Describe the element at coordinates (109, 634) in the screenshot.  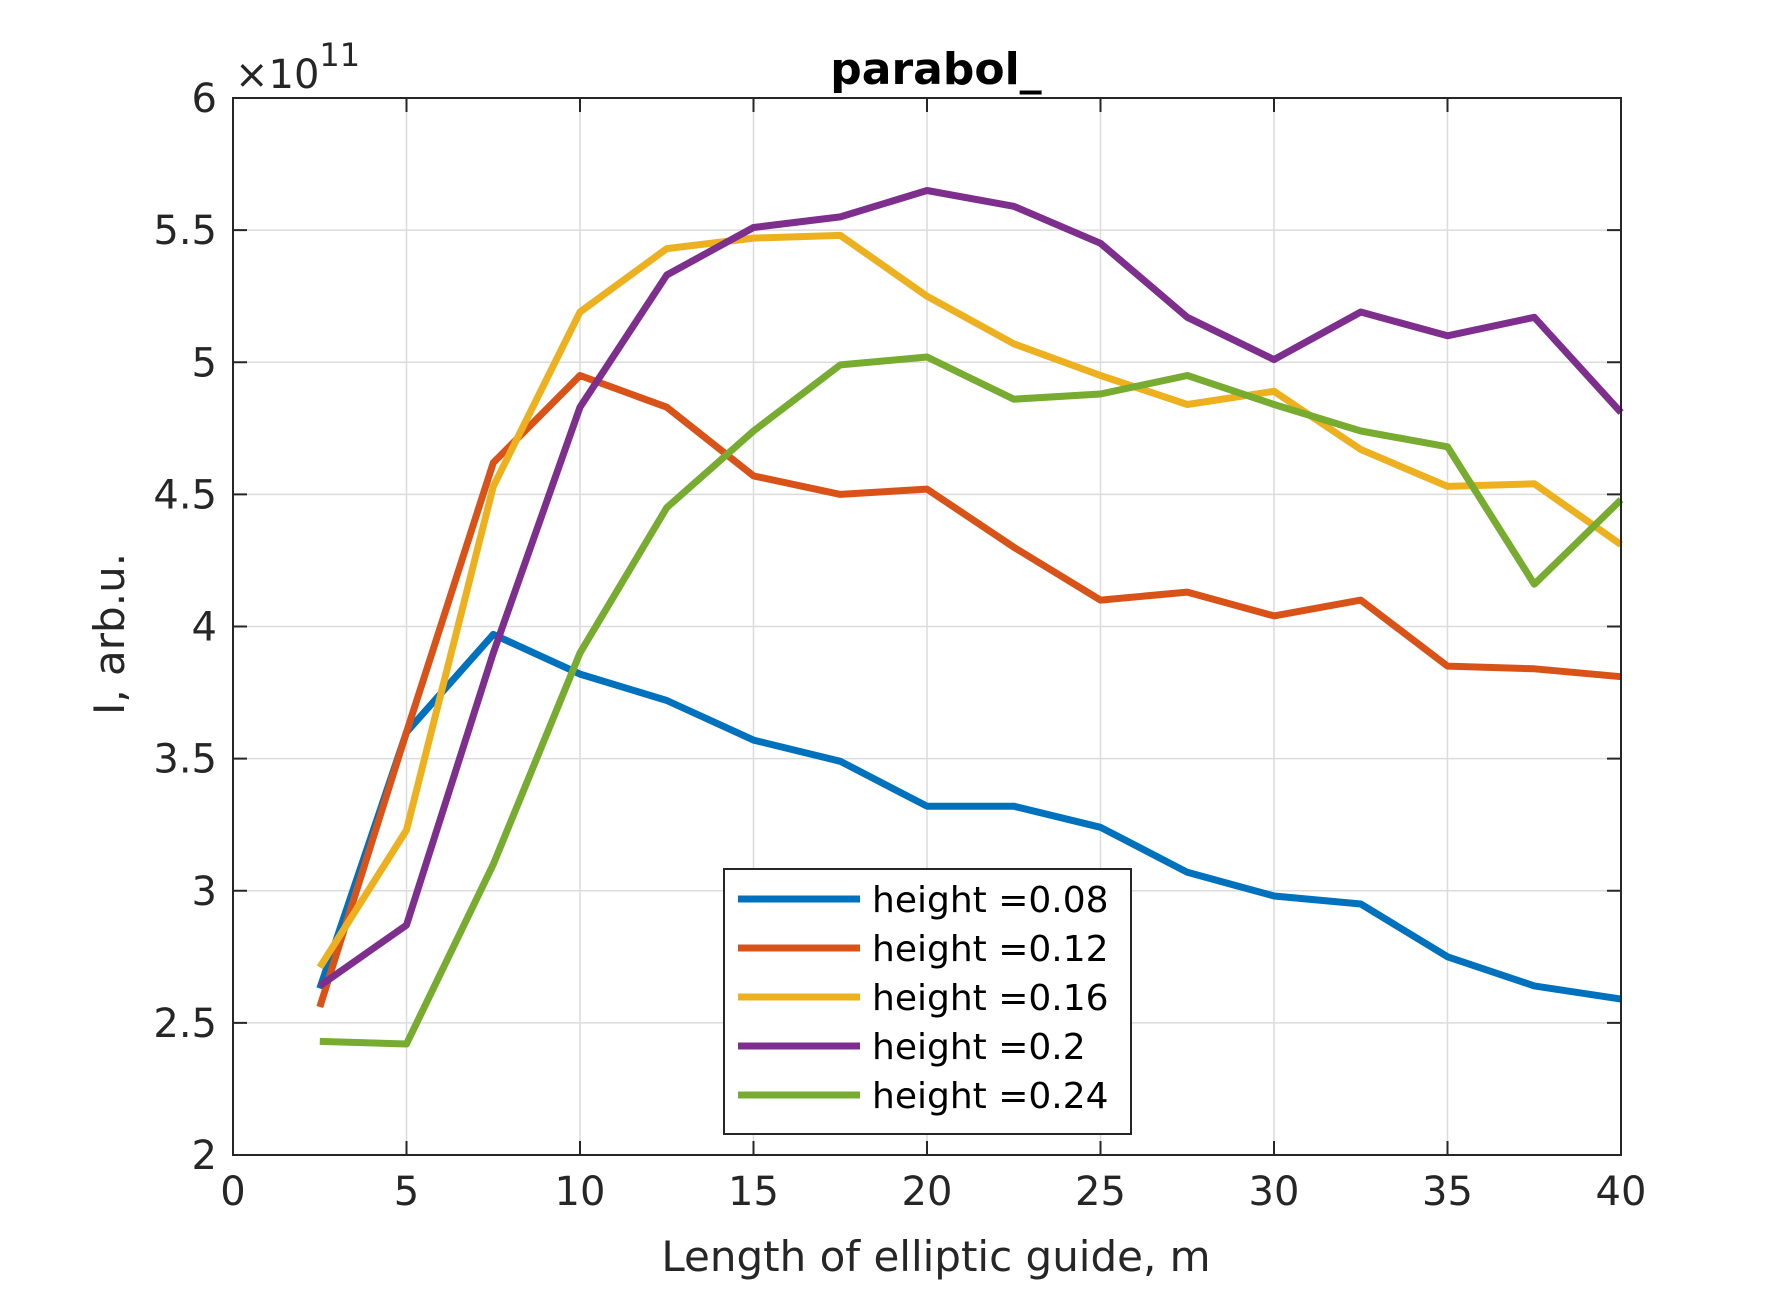
I see `y-axis-label: I, arb.u.` at that location.